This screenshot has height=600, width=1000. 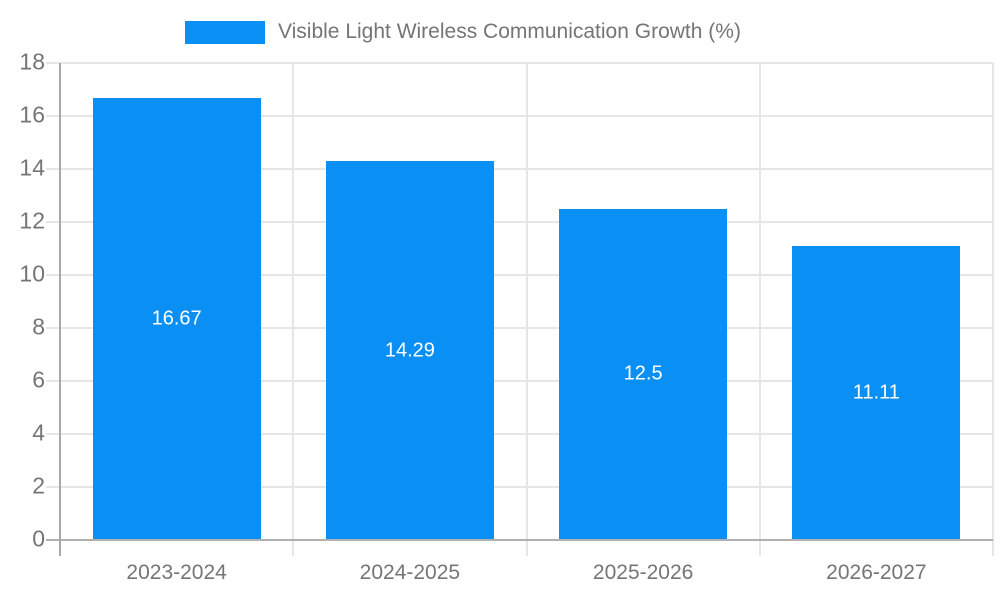 What do you see at coordinates (519, 116) in the screenshot?
I see `gridline-y16` at bounding box center [519, 116].